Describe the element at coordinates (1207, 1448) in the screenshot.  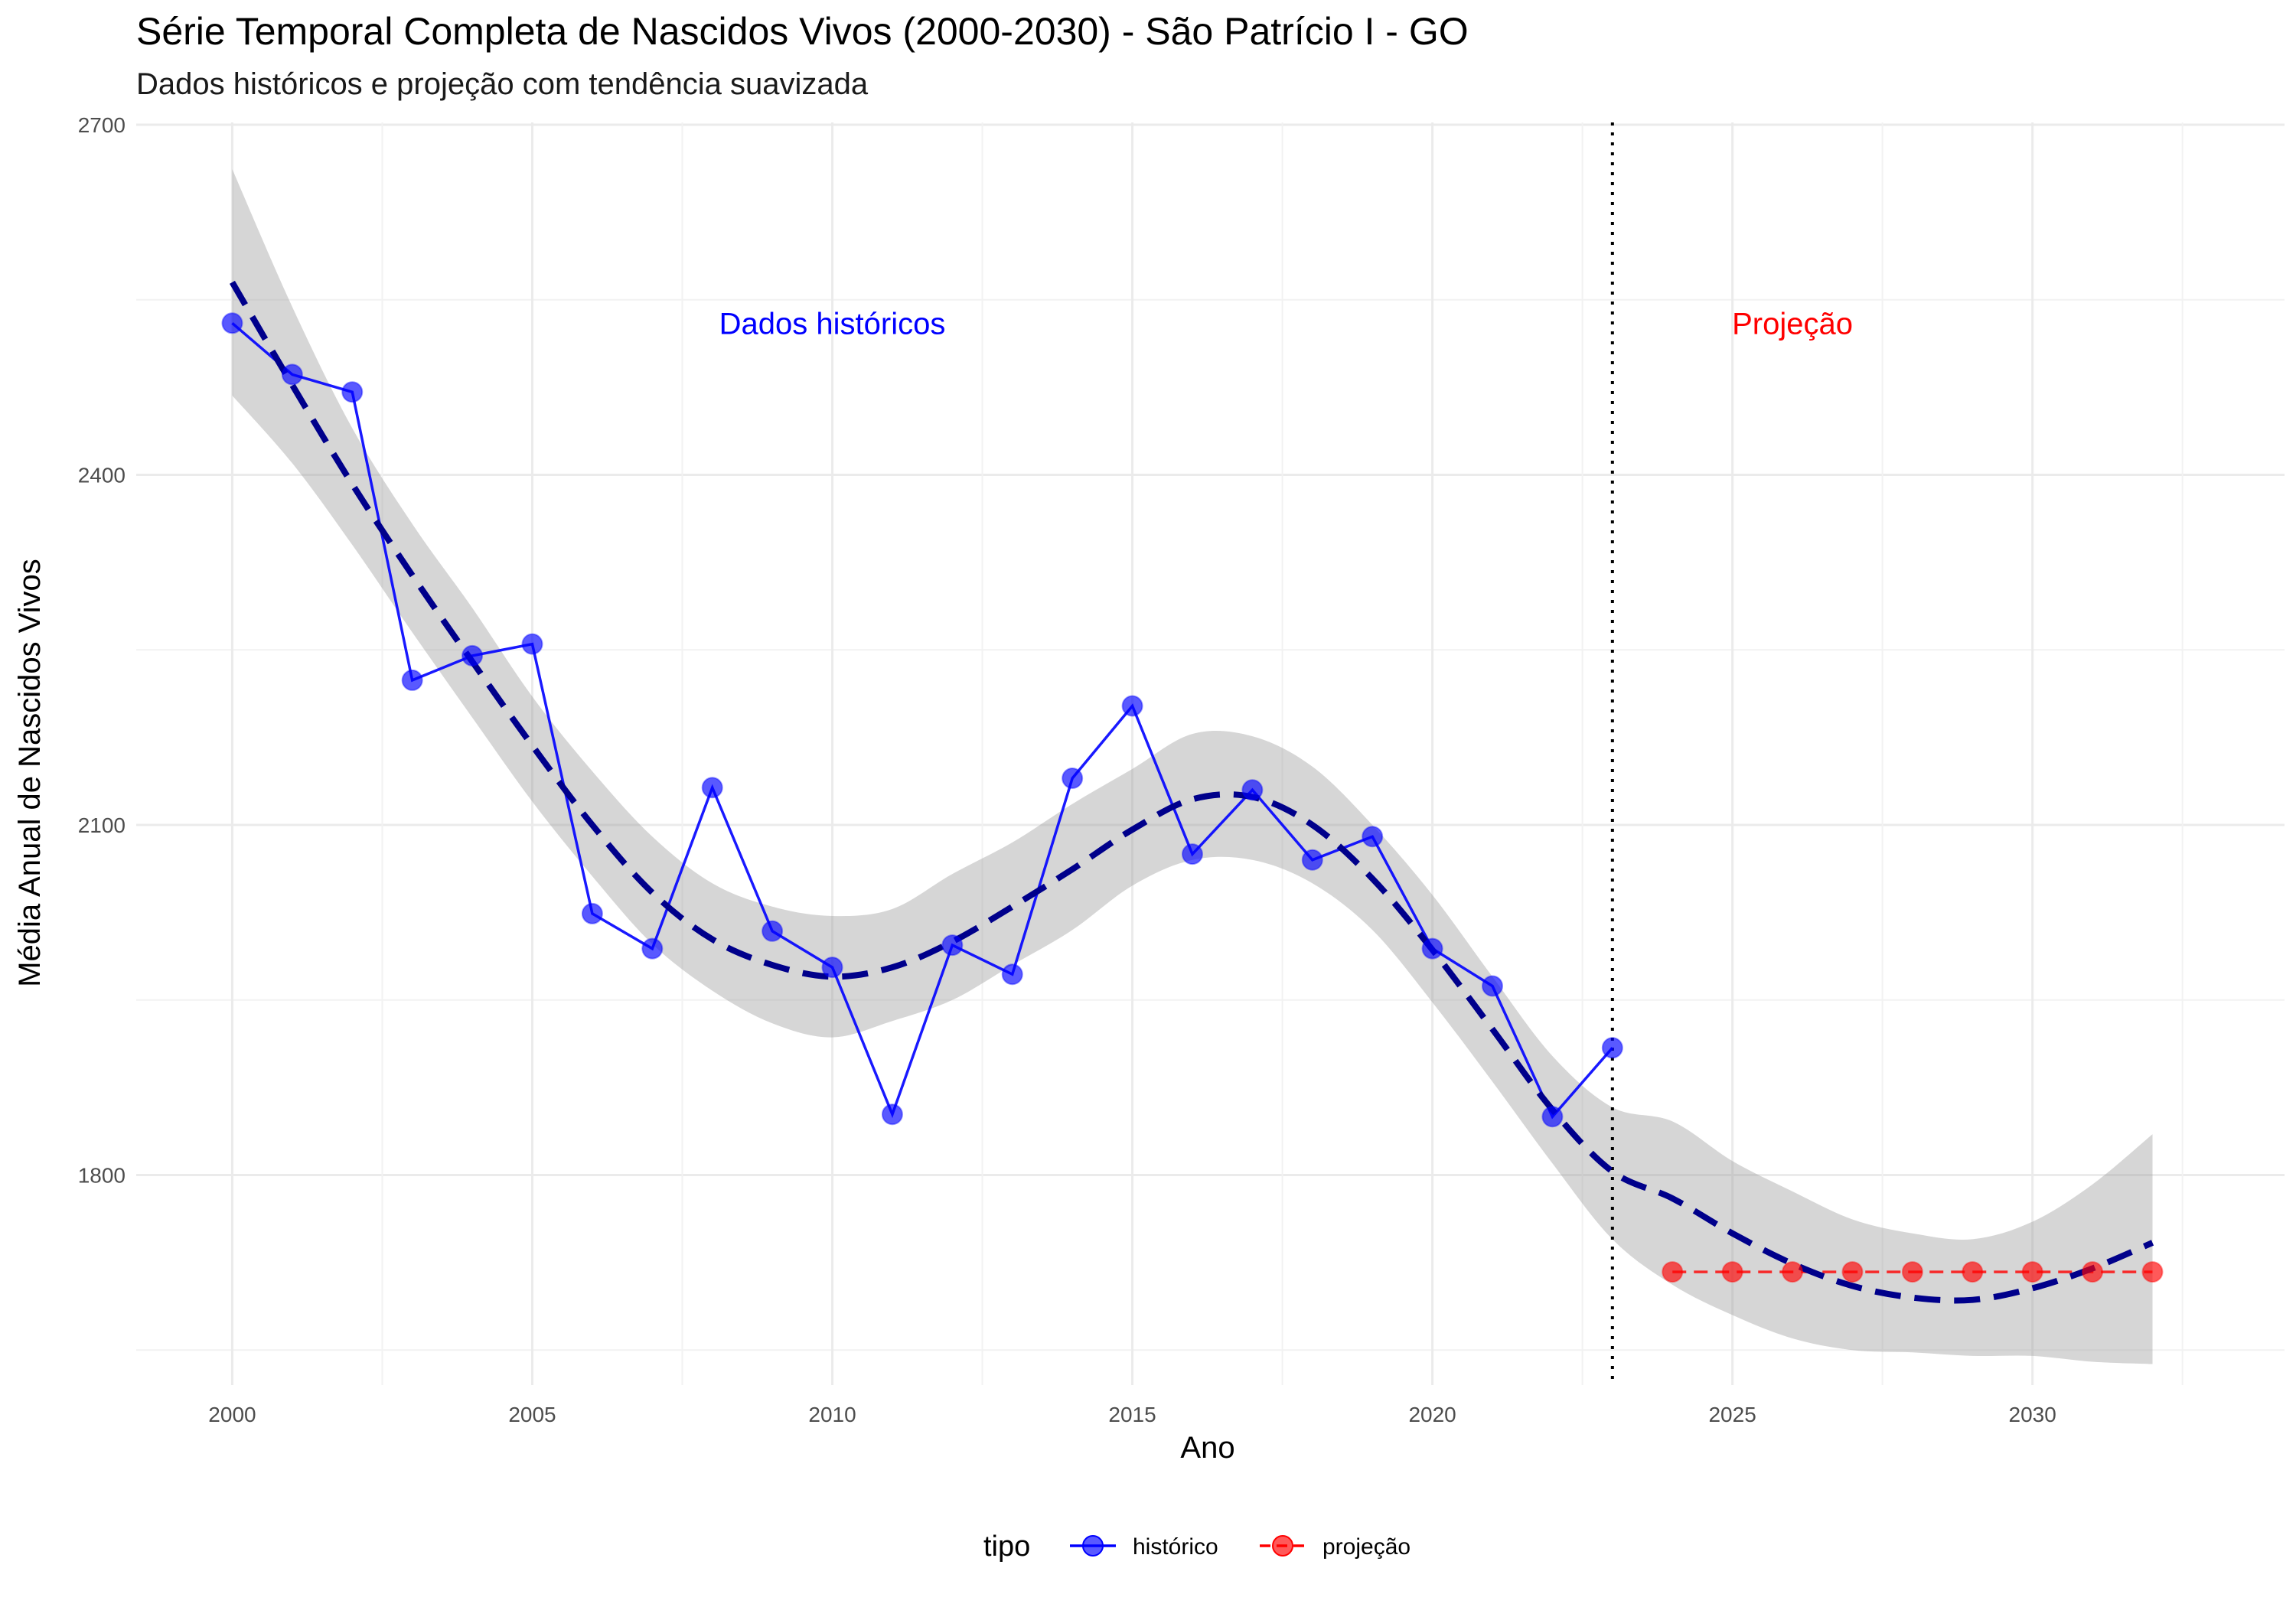
I see `x-axis-title: Ano` at that location.